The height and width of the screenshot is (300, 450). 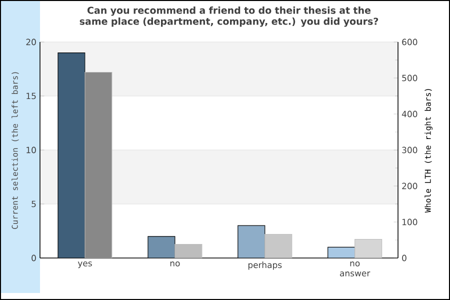 What do you see at coordinates (229, 16) in the screenshot?
I see `chart-title: Can you recommend a friend to do their thesis at the same place (department, company, etc.) you did yours?` at bounding box center [229, 16].